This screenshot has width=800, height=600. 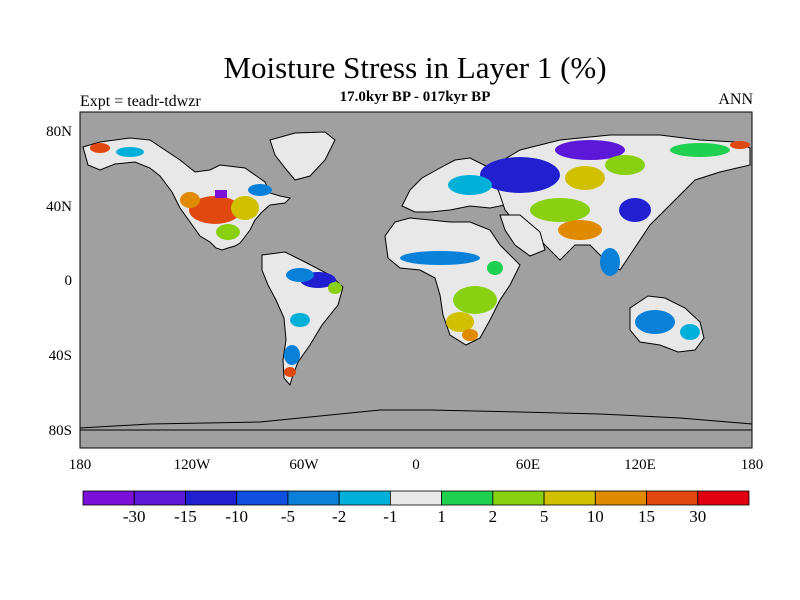 I want to click on patch-af-blue, so click(x=440, y=258).